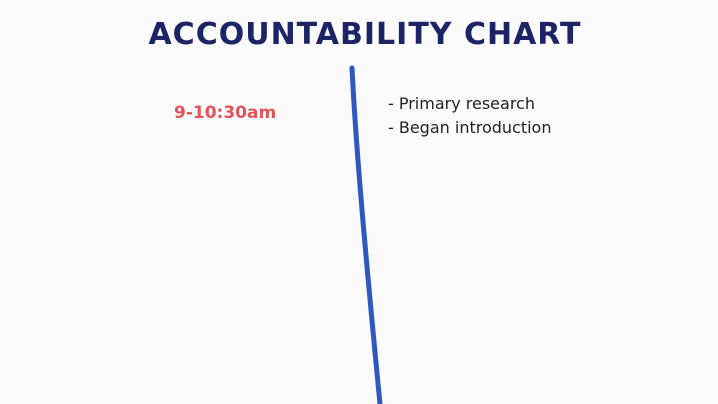  What do you see at coordinates (364, 34) in the screenshot?
I see `title: ACCOUNTABILITY CHART` at bounding box center [364, 34].